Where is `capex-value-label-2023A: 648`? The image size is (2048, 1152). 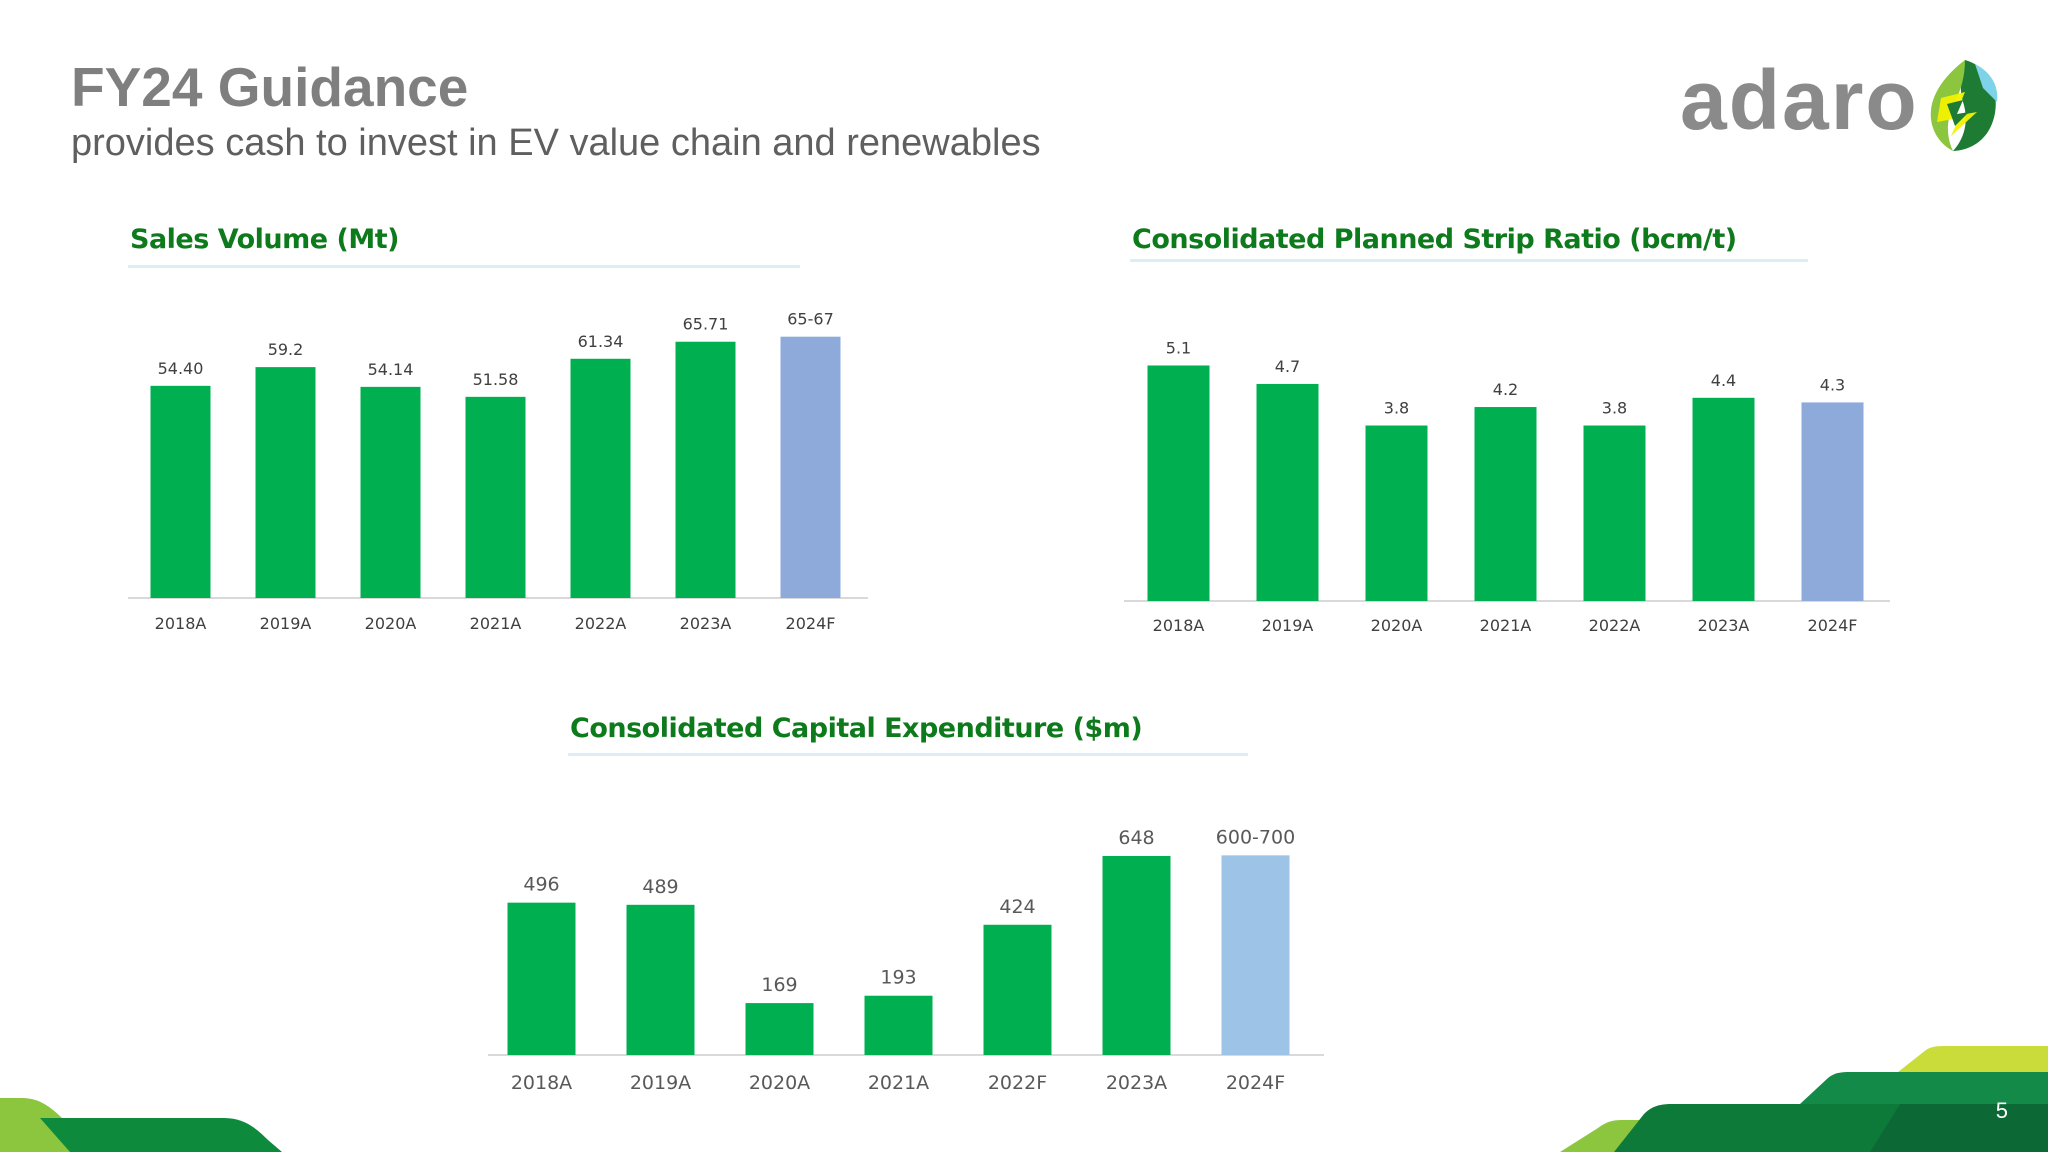 capex-value-label-2023A: 648 is located at coordinates (1136, 838).